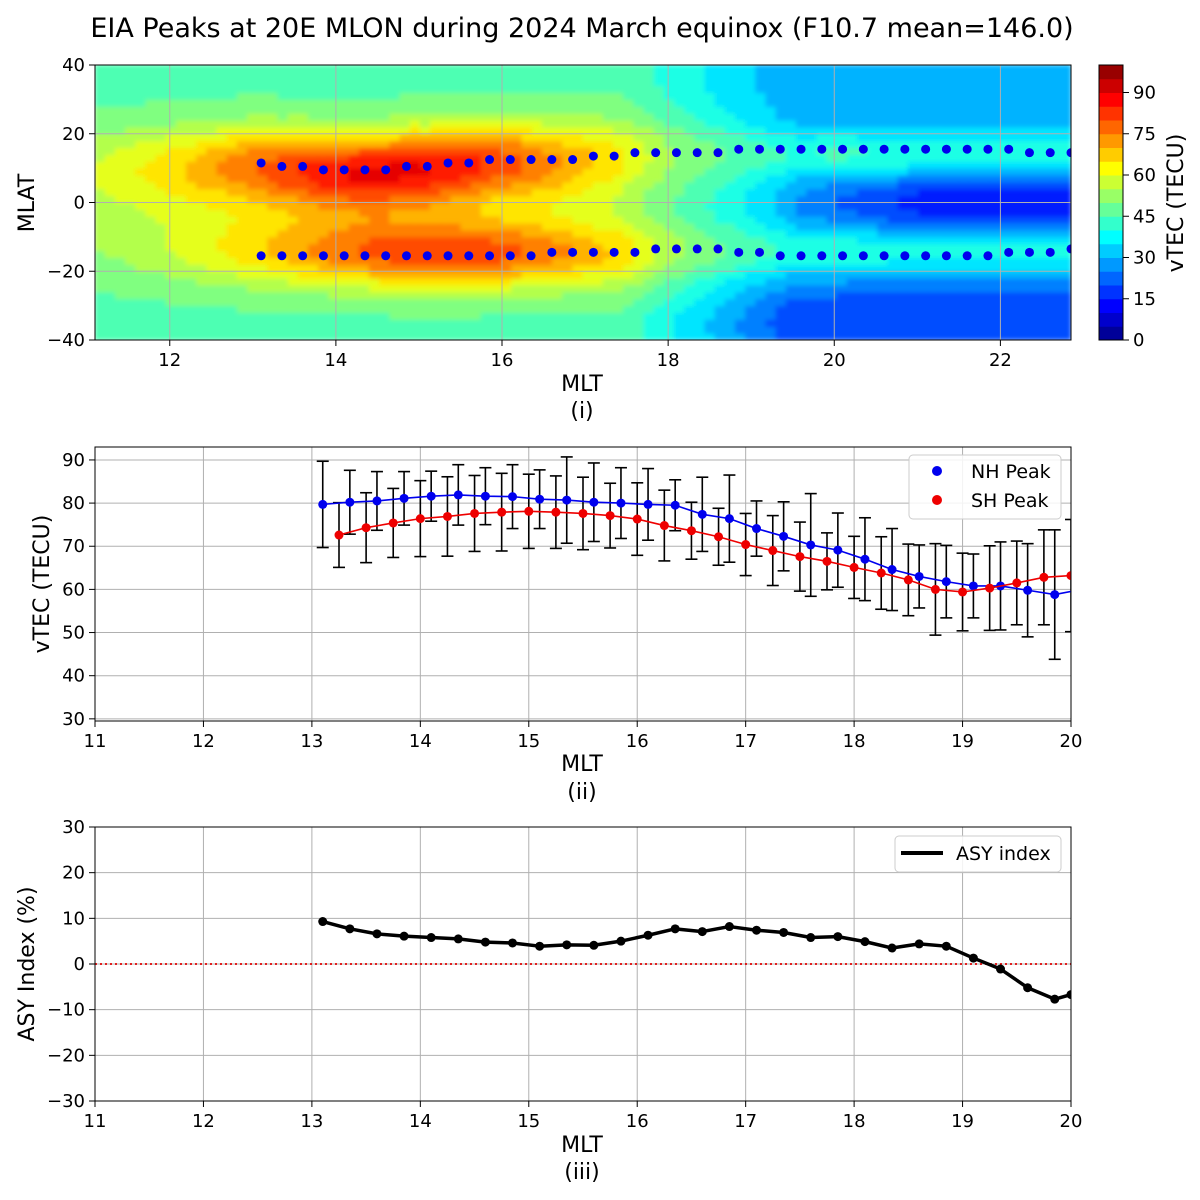  Describe the element at coordinates (675, 505) in the screenshot. I see `nh-point` at that location.